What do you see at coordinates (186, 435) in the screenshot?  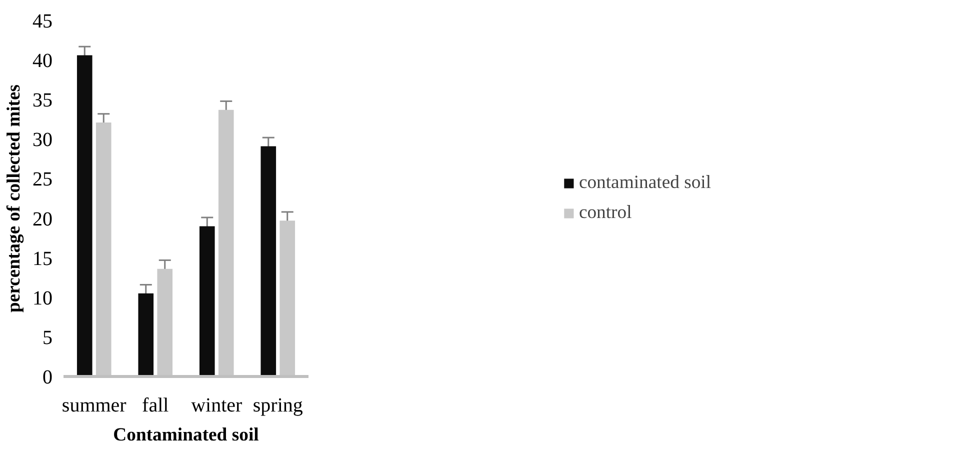 I see `x-axis-title: Contaminated soil` at bounding box center [186, 435].